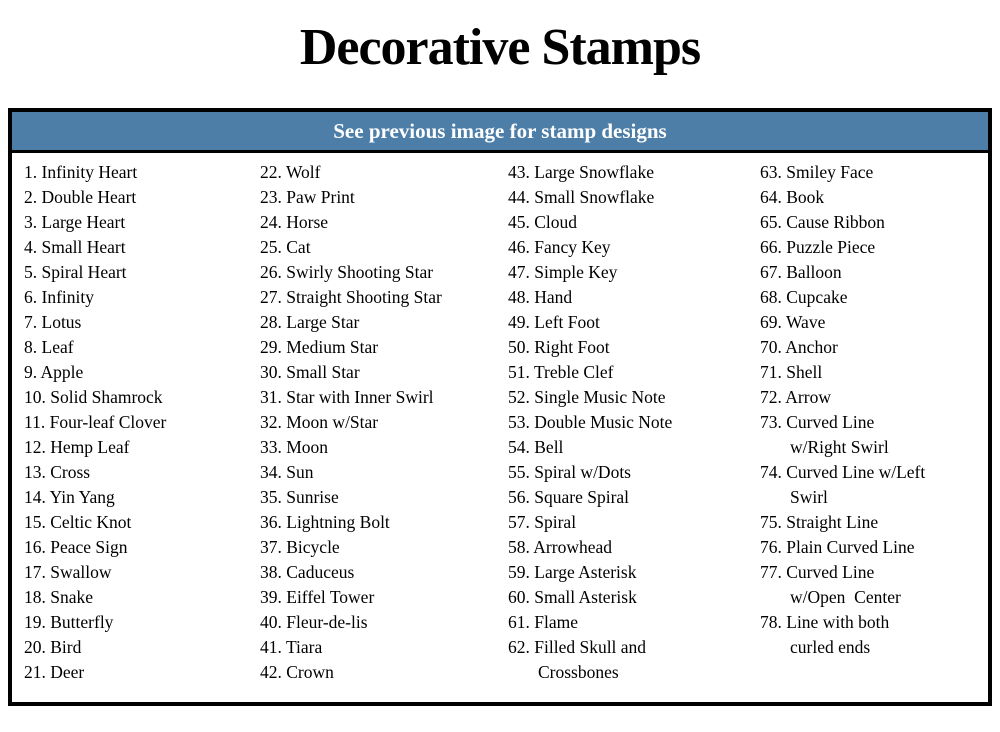  I want to click on stamp-list-item: 62. Filled Skull and Crossbones, so click(634, 660).